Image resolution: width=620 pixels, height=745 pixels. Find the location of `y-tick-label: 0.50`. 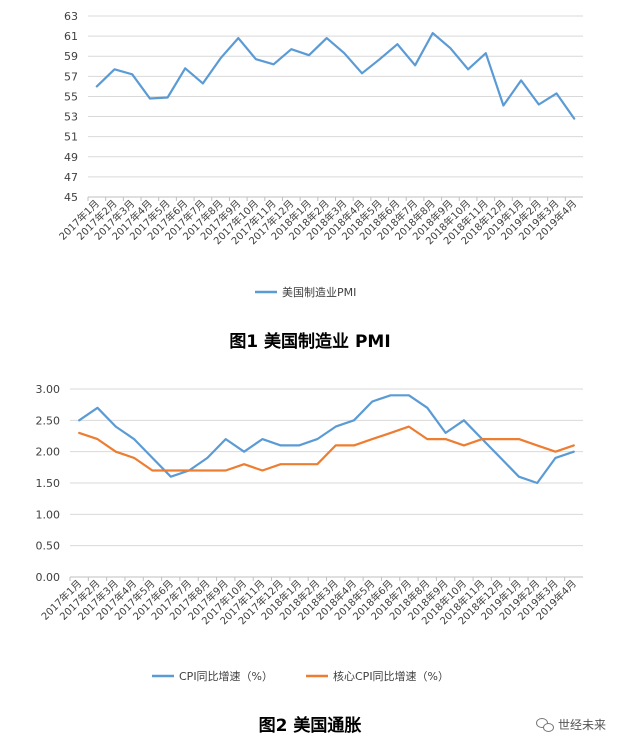

y-tick-label: 0.50 is located at coordinates (48, 546).